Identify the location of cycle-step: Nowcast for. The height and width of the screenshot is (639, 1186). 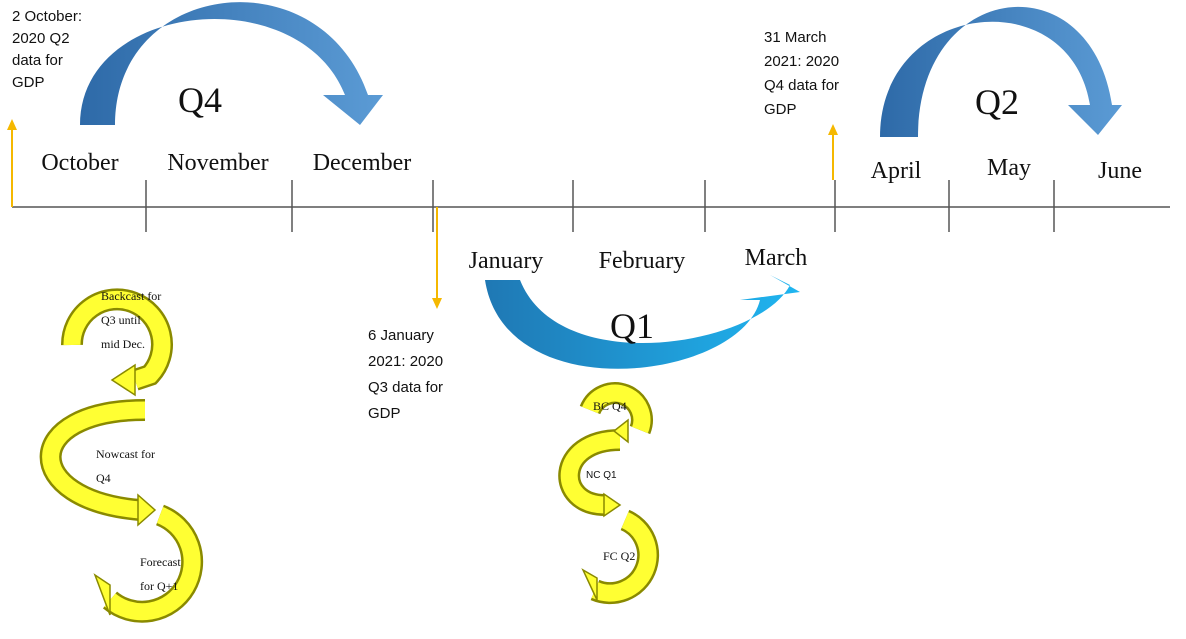
(125, 454).